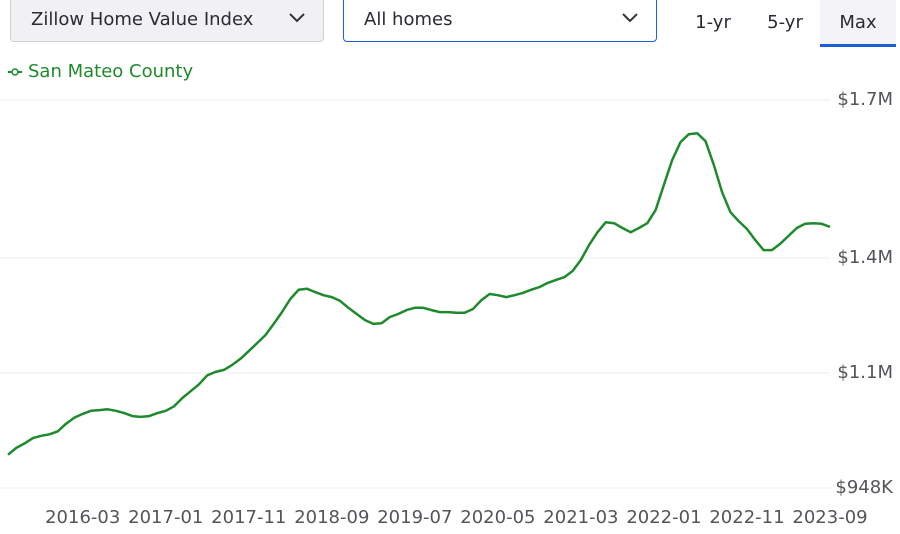  Describe the element at coordinates (331, 517) in the screenshot. I see `x-tick-label: 2018-09` at that location.